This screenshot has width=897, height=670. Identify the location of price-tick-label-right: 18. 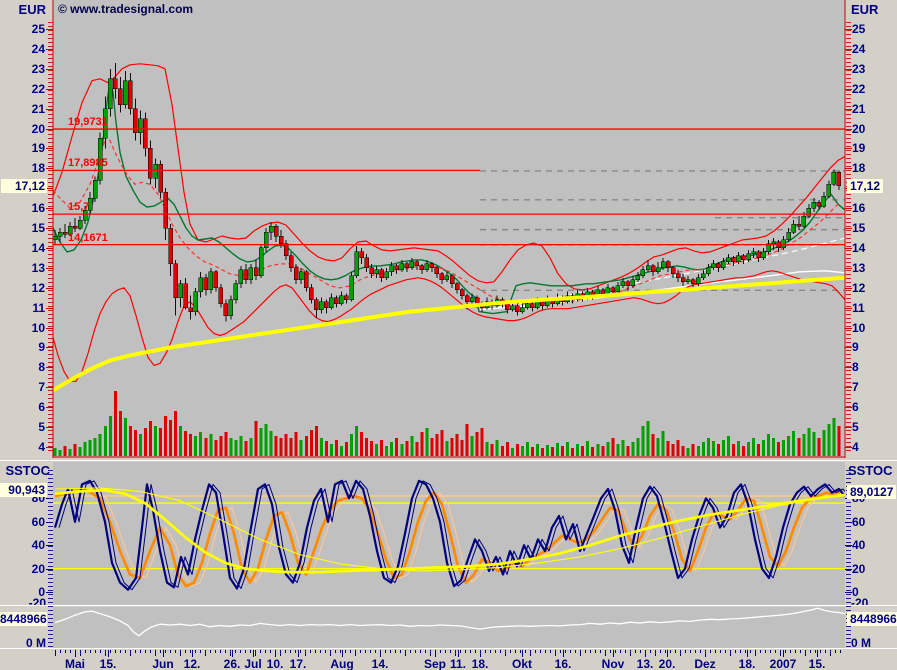
(859, 168).